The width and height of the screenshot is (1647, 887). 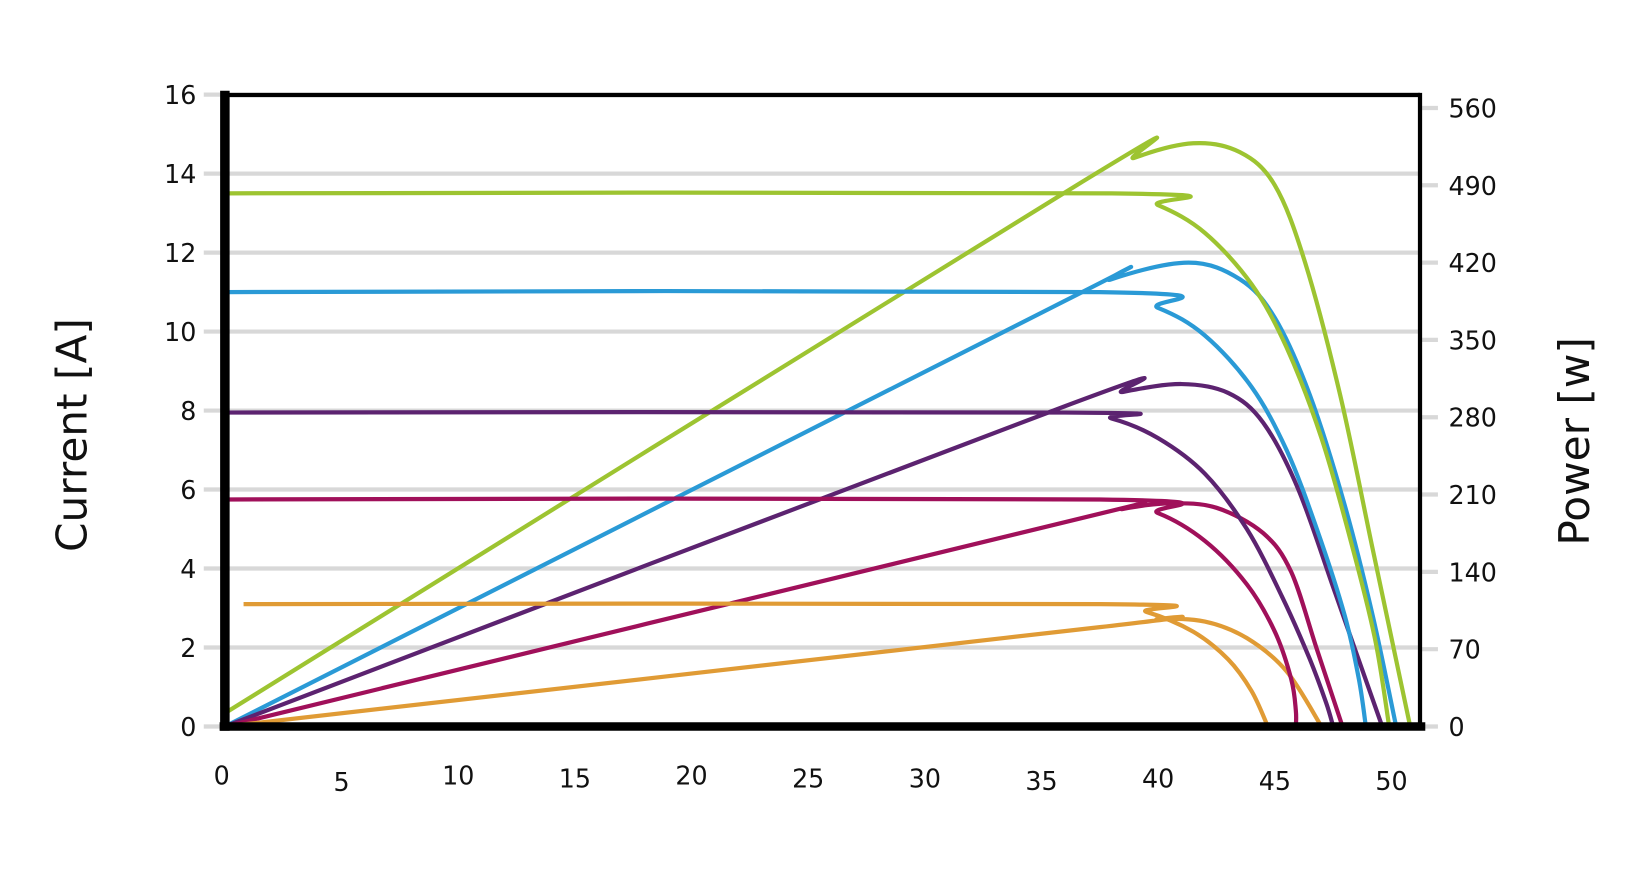 What do you see at coordinates (1457, 727) in the screenshot?
I see `y2-tick-label: 0` at bounding box center [1457, 727].